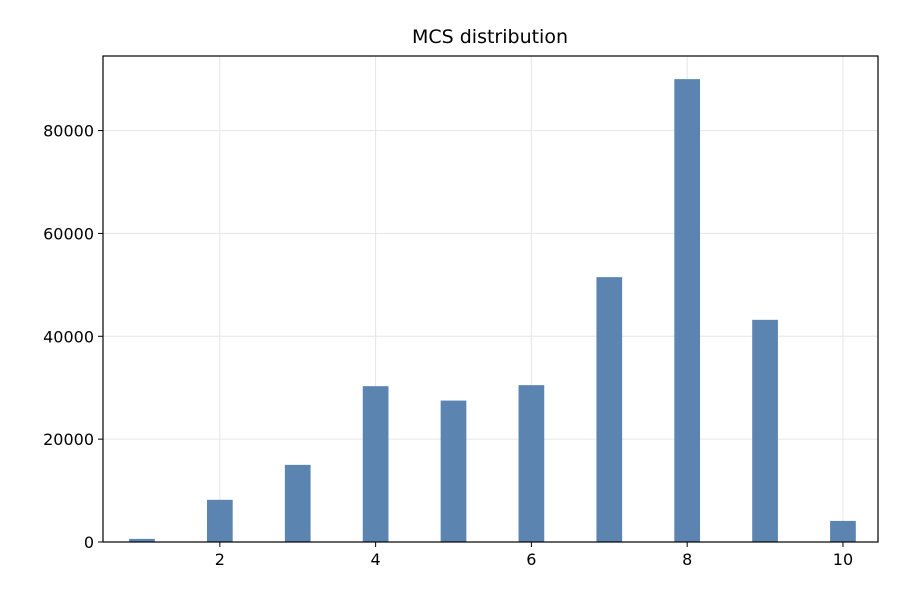  I want to click on x-tick-label: 4, so click(376, 559).